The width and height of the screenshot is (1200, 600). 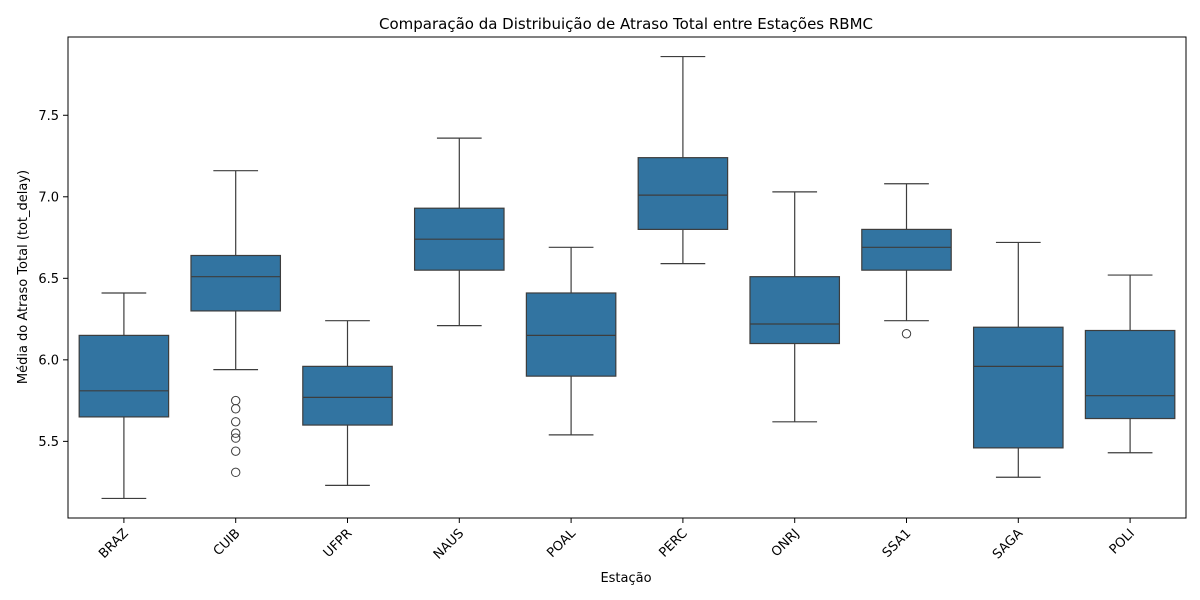 I want to click on x-axis: BRAZ CUIB UFPR NAUS POAL PERC ONRJ SSA1 SAGA POLI, so click(x=617, y=540).